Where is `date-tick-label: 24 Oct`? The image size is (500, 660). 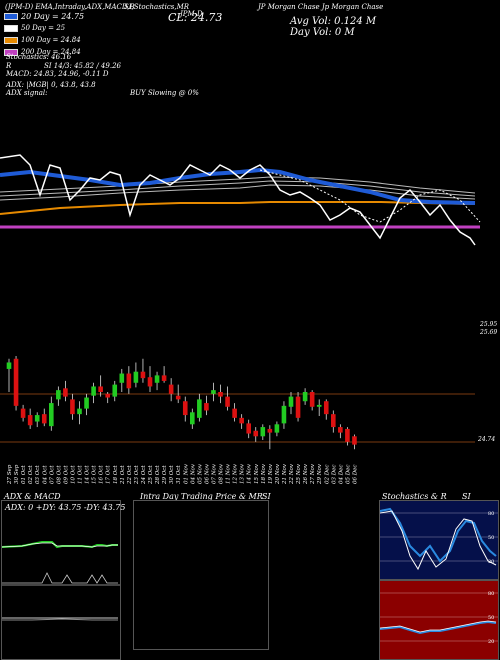
date-tick-label: 24 Oct is located at coordinates (144, 475).